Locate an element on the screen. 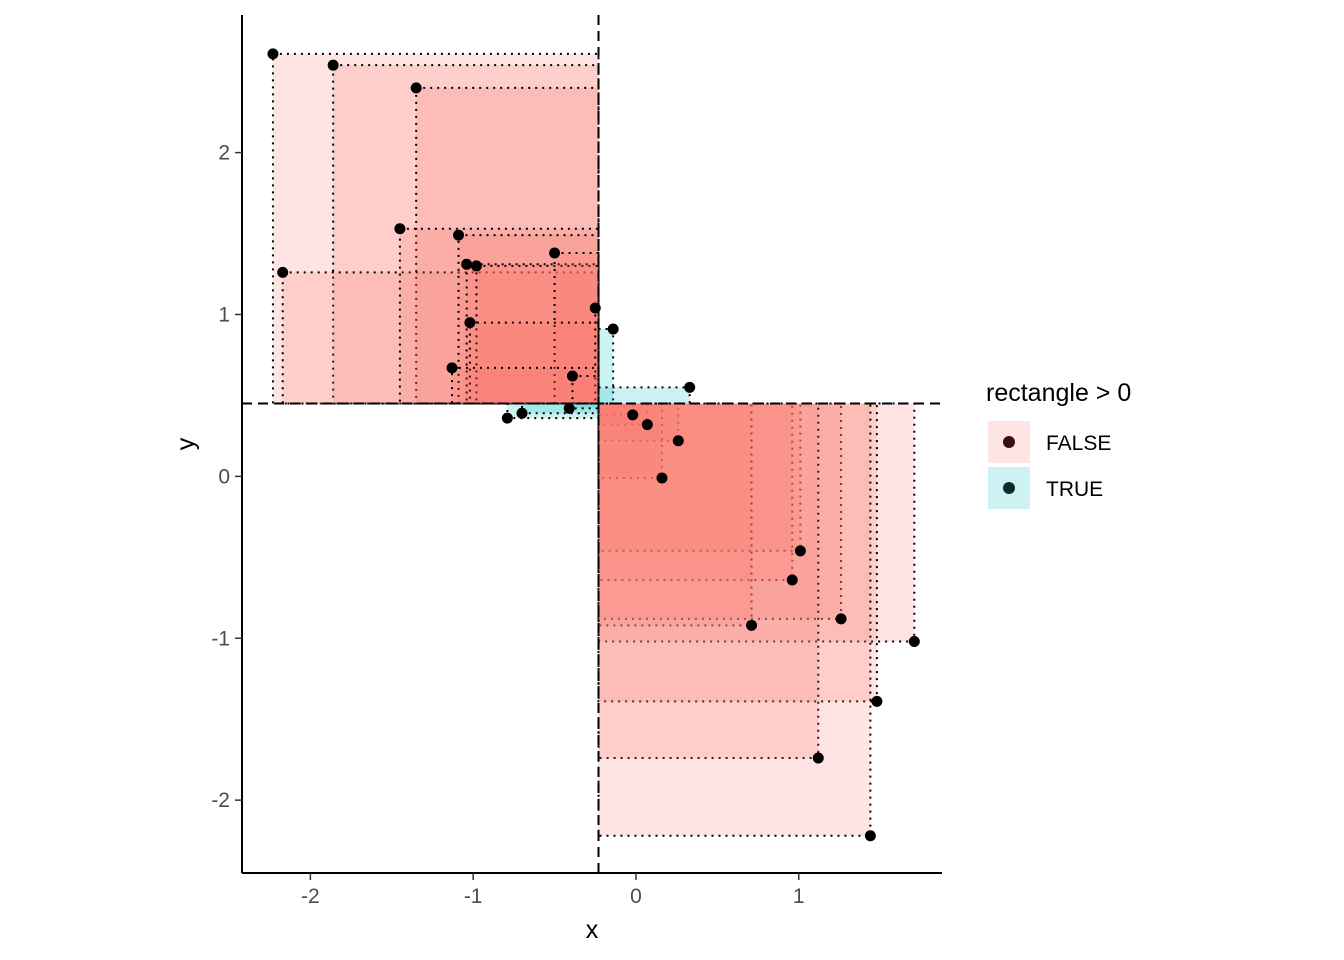 The image size is (1344, 960). x-axis-title: x is located at coordinates (592, 930).